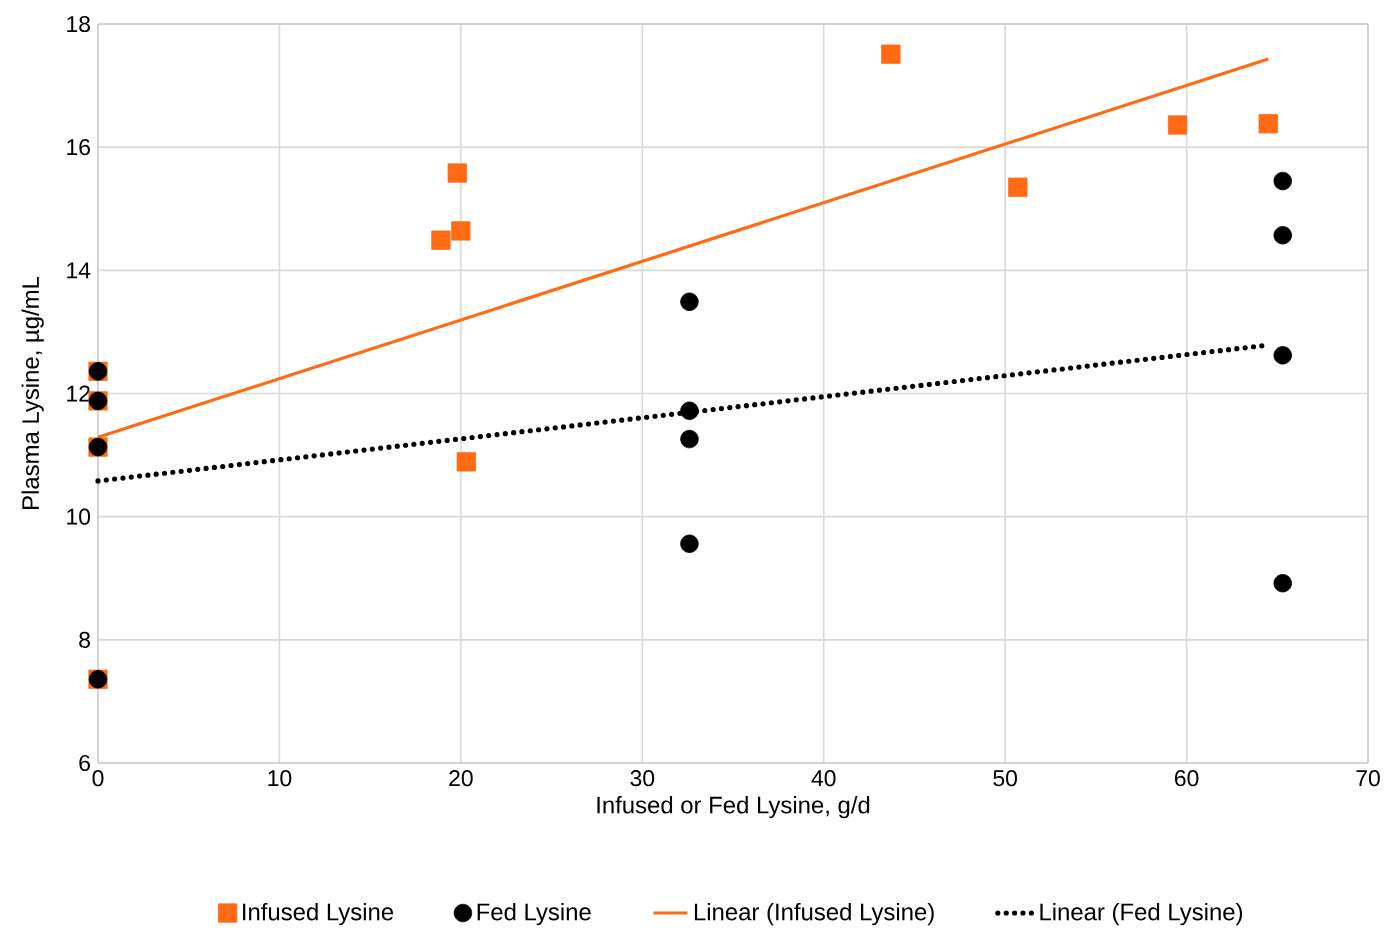 Image resolution: width=1398 pixels, height=930 pixels. I want to click on x-tick-label: 60, so click(1186, 778).